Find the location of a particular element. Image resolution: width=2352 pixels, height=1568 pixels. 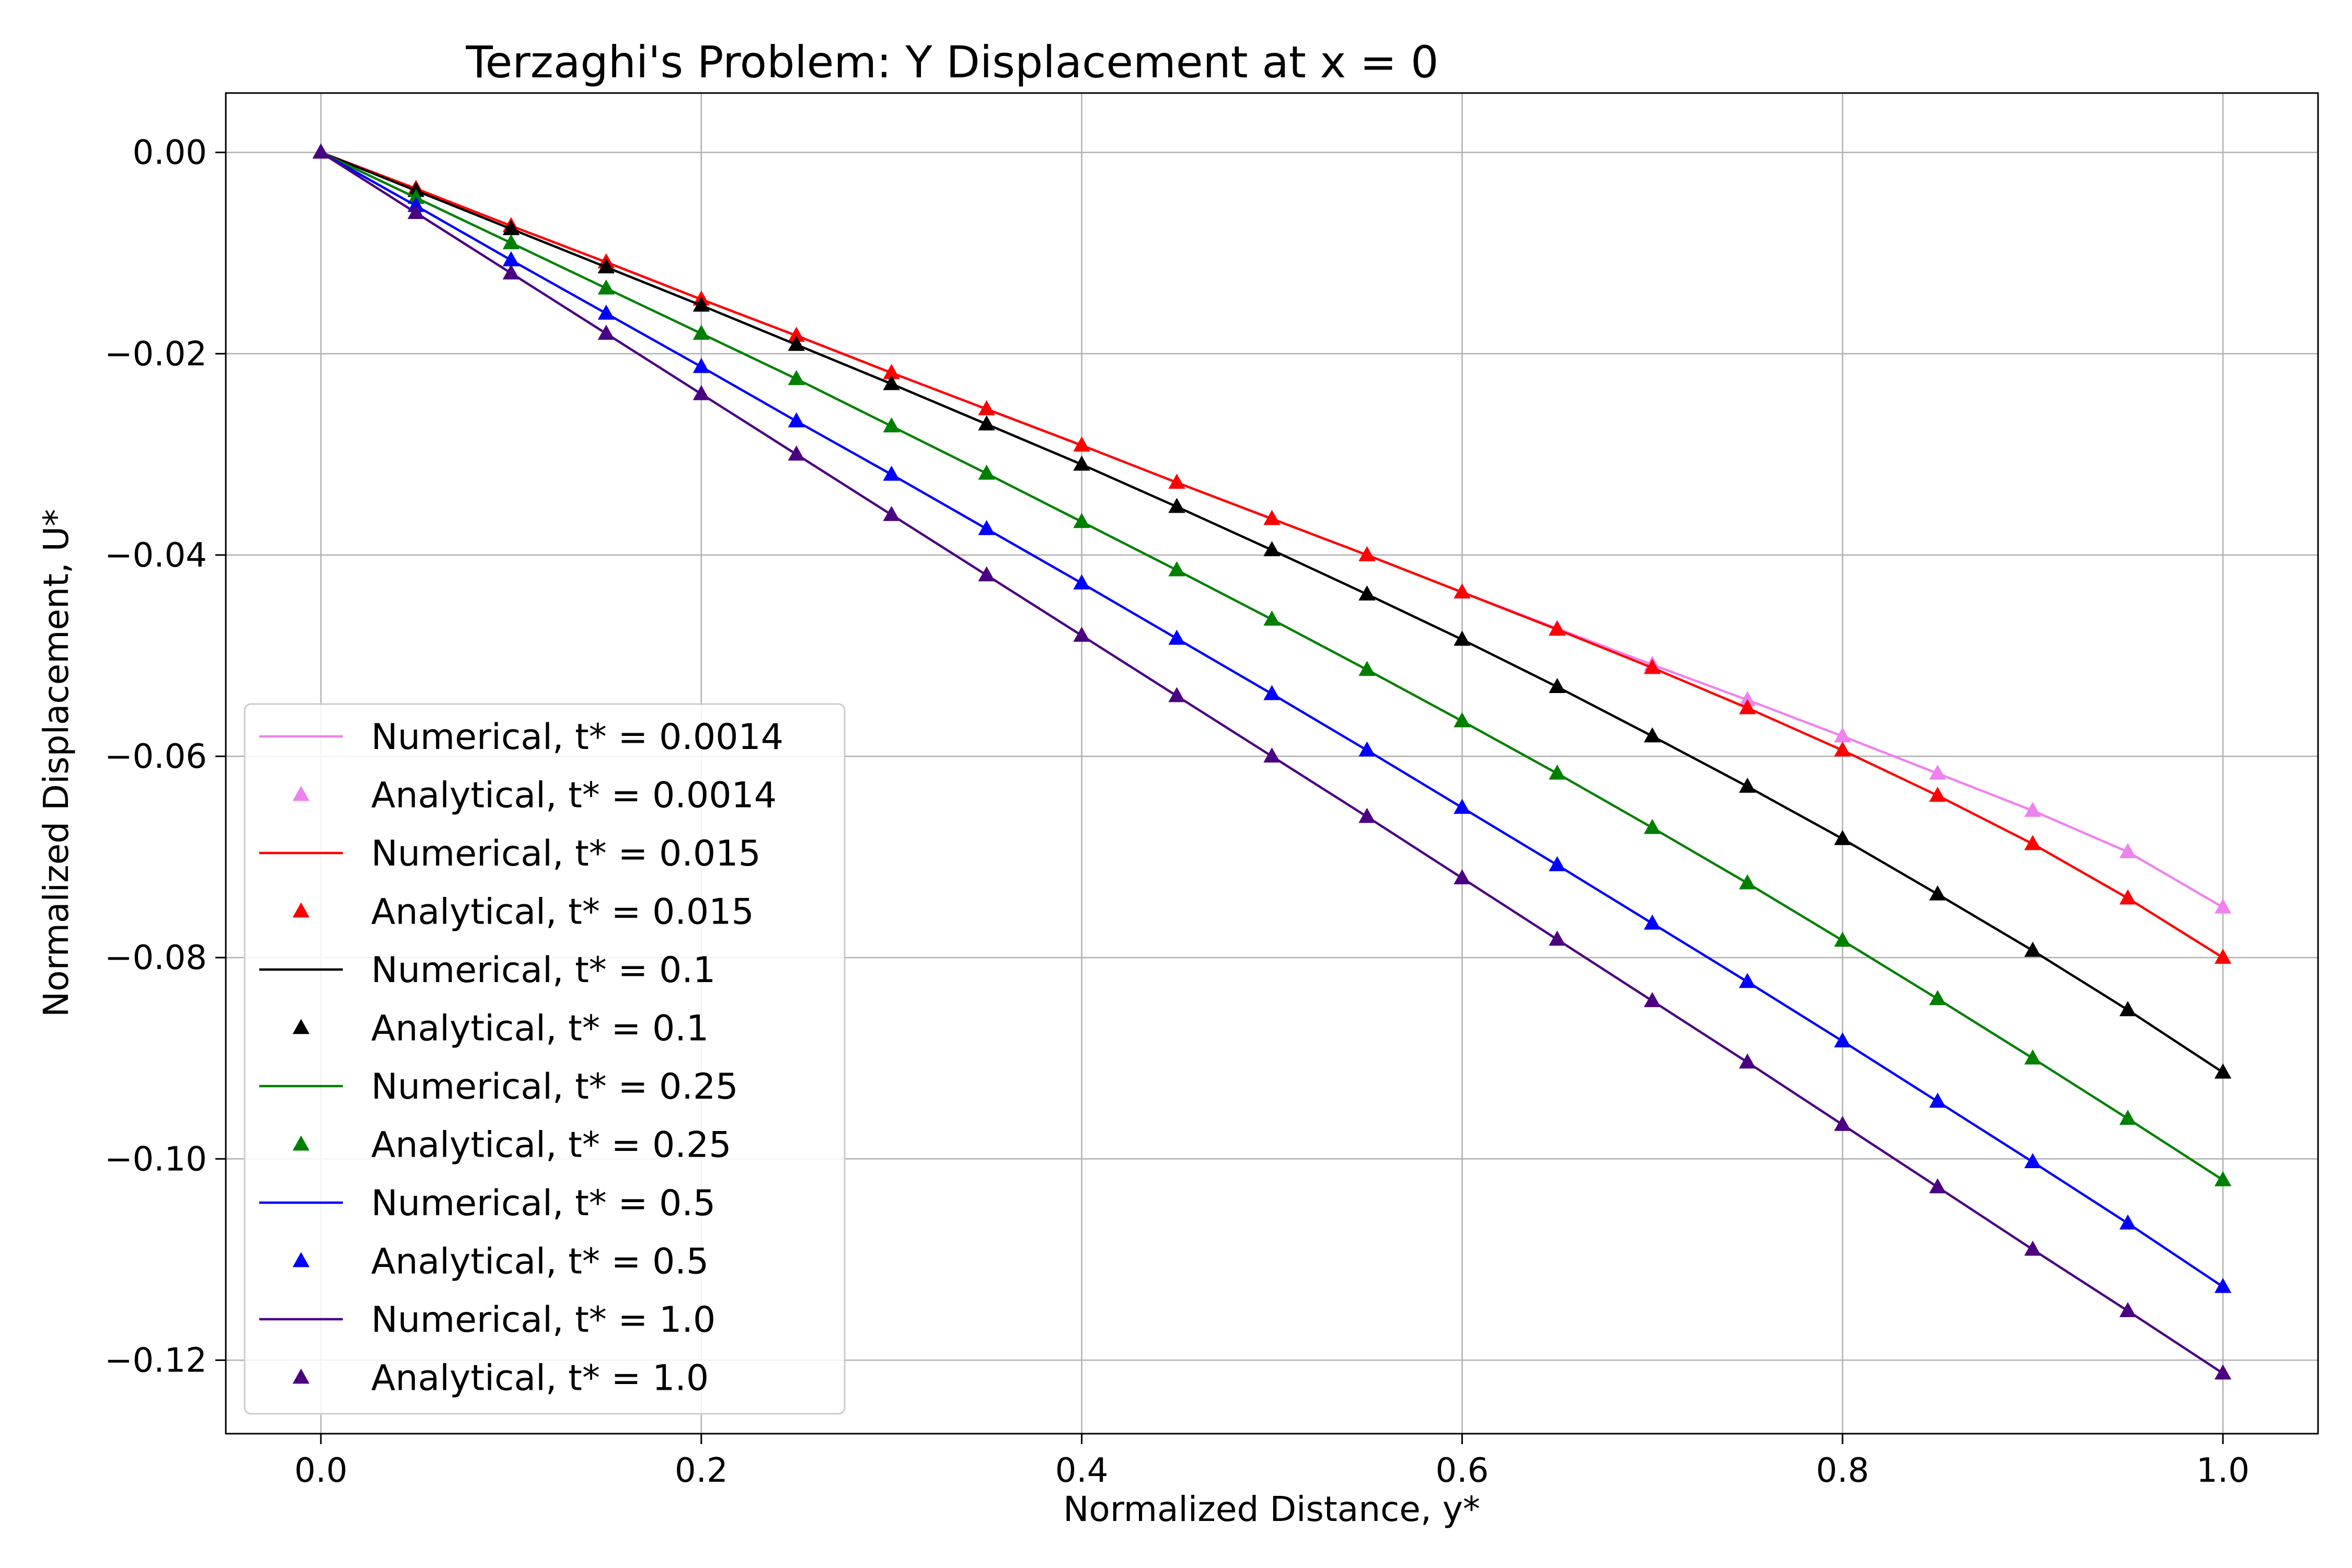

y-tick-label: −0.04 is located at coordinates (156, 555).